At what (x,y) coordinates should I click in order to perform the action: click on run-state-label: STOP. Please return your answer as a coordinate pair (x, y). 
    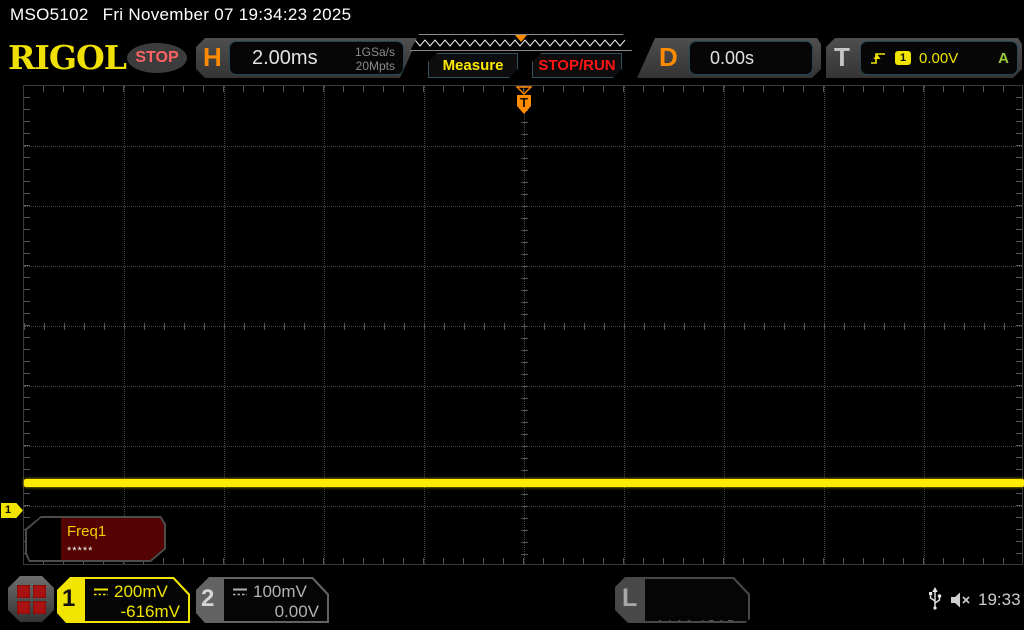
    Looking at the image, I should click on (157, 57).